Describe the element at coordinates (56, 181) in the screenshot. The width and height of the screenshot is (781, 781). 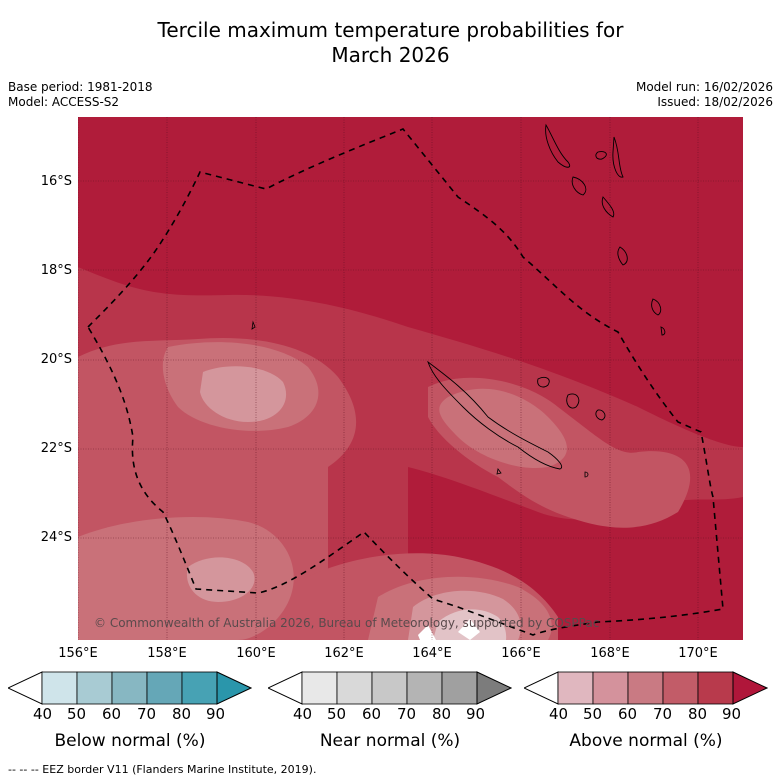
I see `lat-label-16s: 16°S` at that location.